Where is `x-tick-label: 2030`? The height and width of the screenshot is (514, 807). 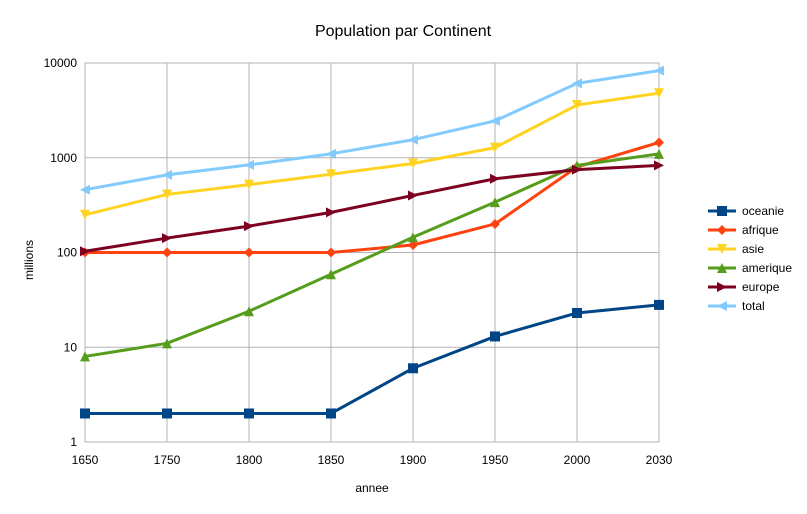 x-tick-label: 2030 is located at coordinates (659, 460).